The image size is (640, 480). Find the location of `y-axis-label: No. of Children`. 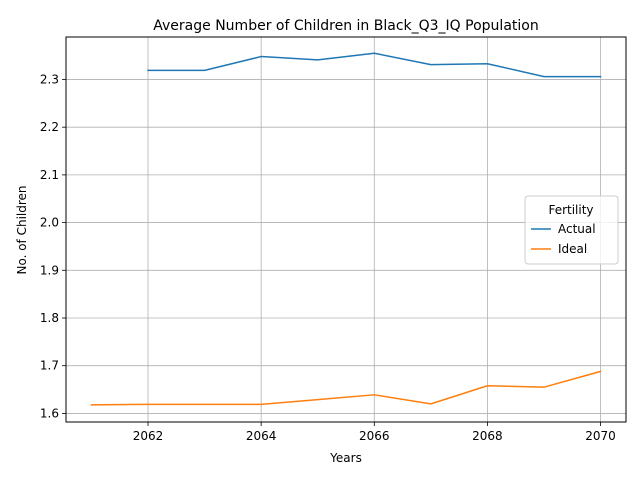

y-axis-label: No. of Children is located at coordinates (22, 229).